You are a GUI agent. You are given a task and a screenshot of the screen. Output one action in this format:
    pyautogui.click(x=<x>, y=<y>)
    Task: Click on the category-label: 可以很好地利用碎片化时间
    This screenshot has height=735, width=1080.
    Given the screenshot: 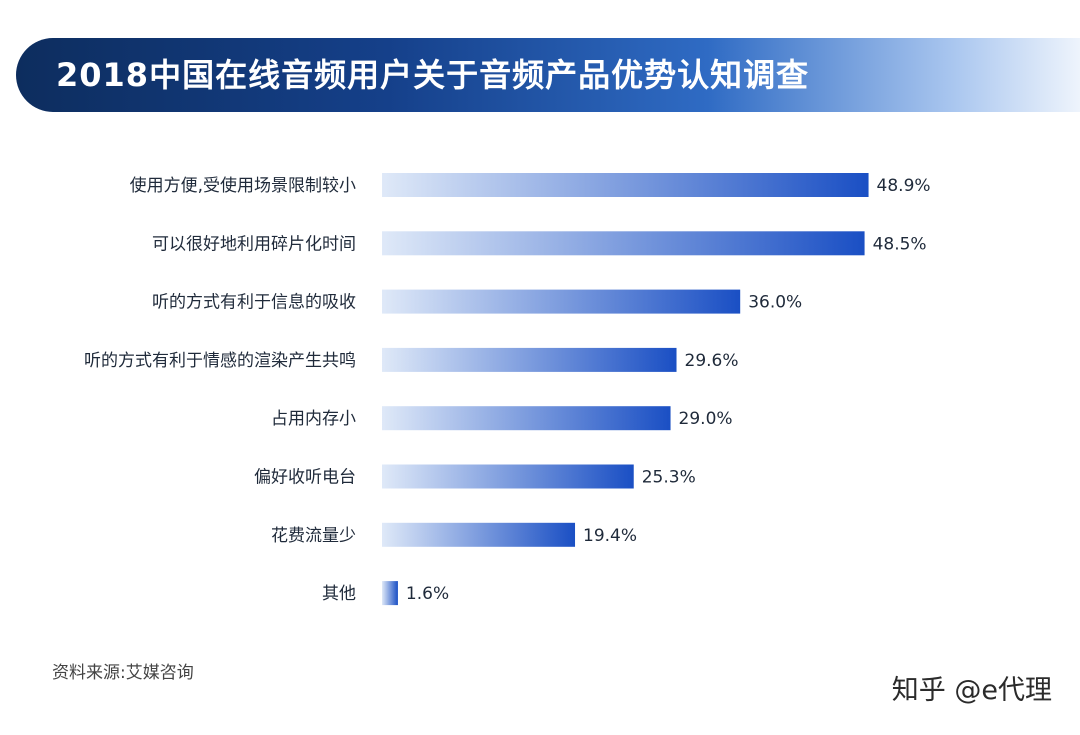 What is the action you would take?
    pyautogui.click(x=254, y=244)
    